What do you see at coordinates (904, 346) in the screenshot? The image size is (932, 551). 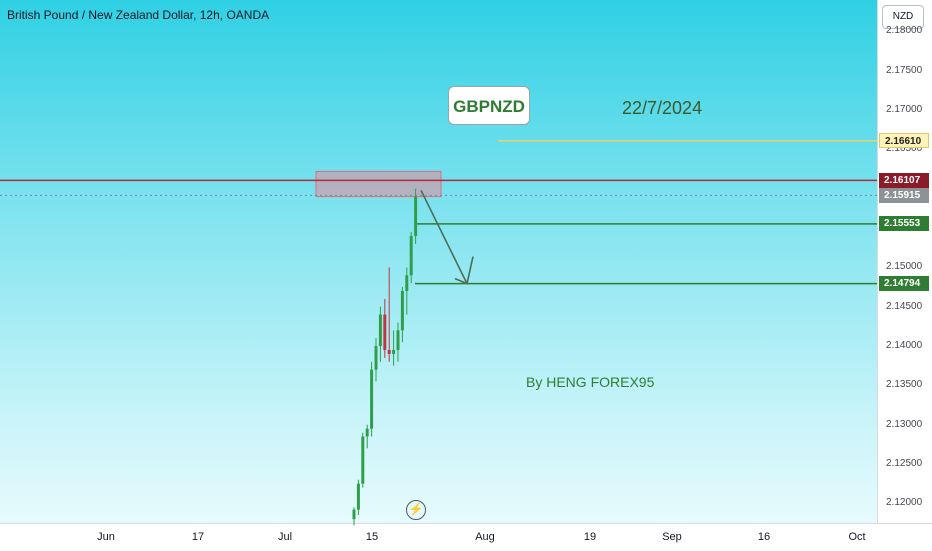 I see `price-tick: 2.14000` at bounding box center [904, 346].